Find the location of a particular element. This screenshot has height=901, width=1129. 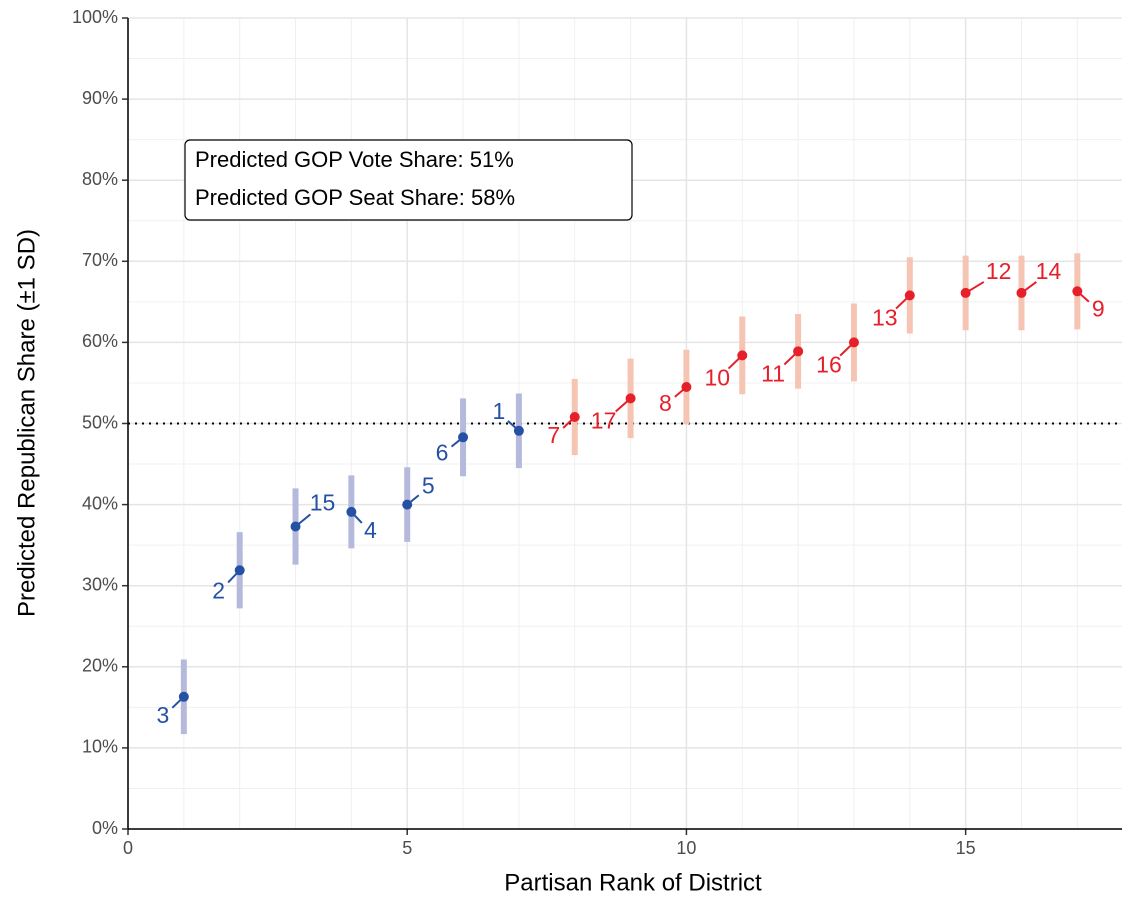

y-tick-label: 40% is located at coordinates (100, 503).